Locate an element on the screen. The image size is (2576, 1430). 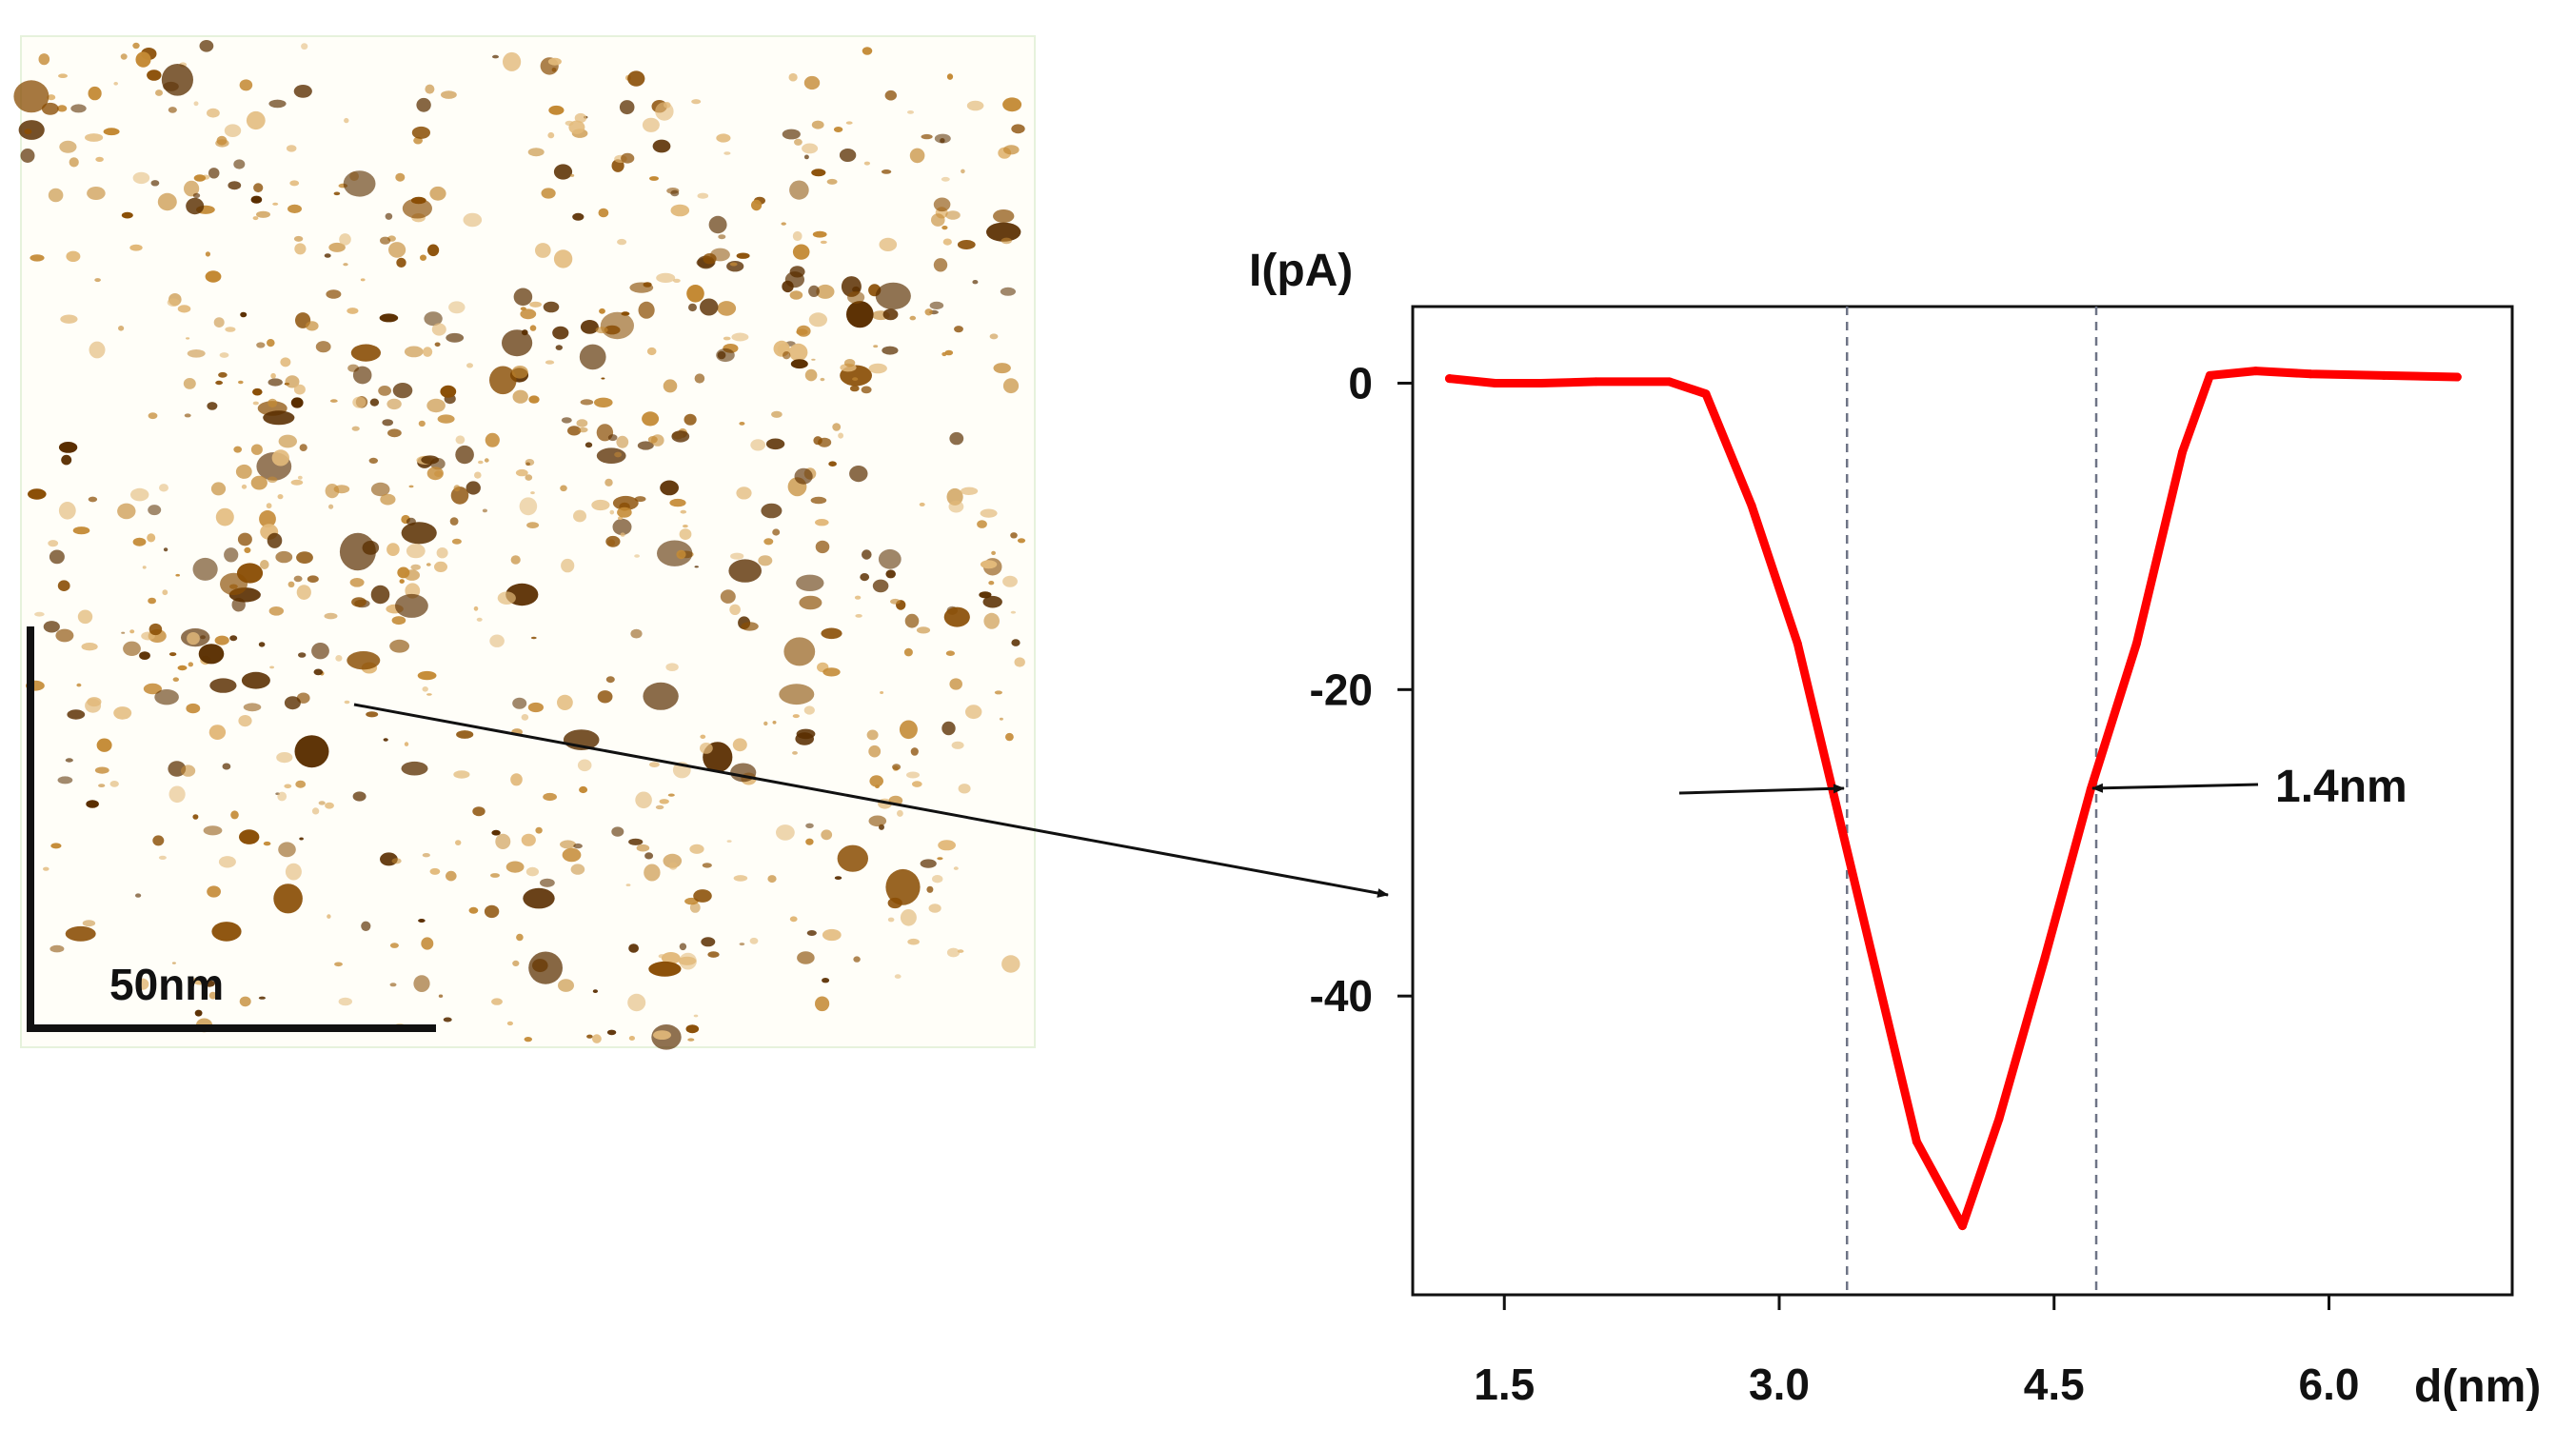
y-axis-ticks: 0 -20 -40 is located at coordinates (1362, 689).